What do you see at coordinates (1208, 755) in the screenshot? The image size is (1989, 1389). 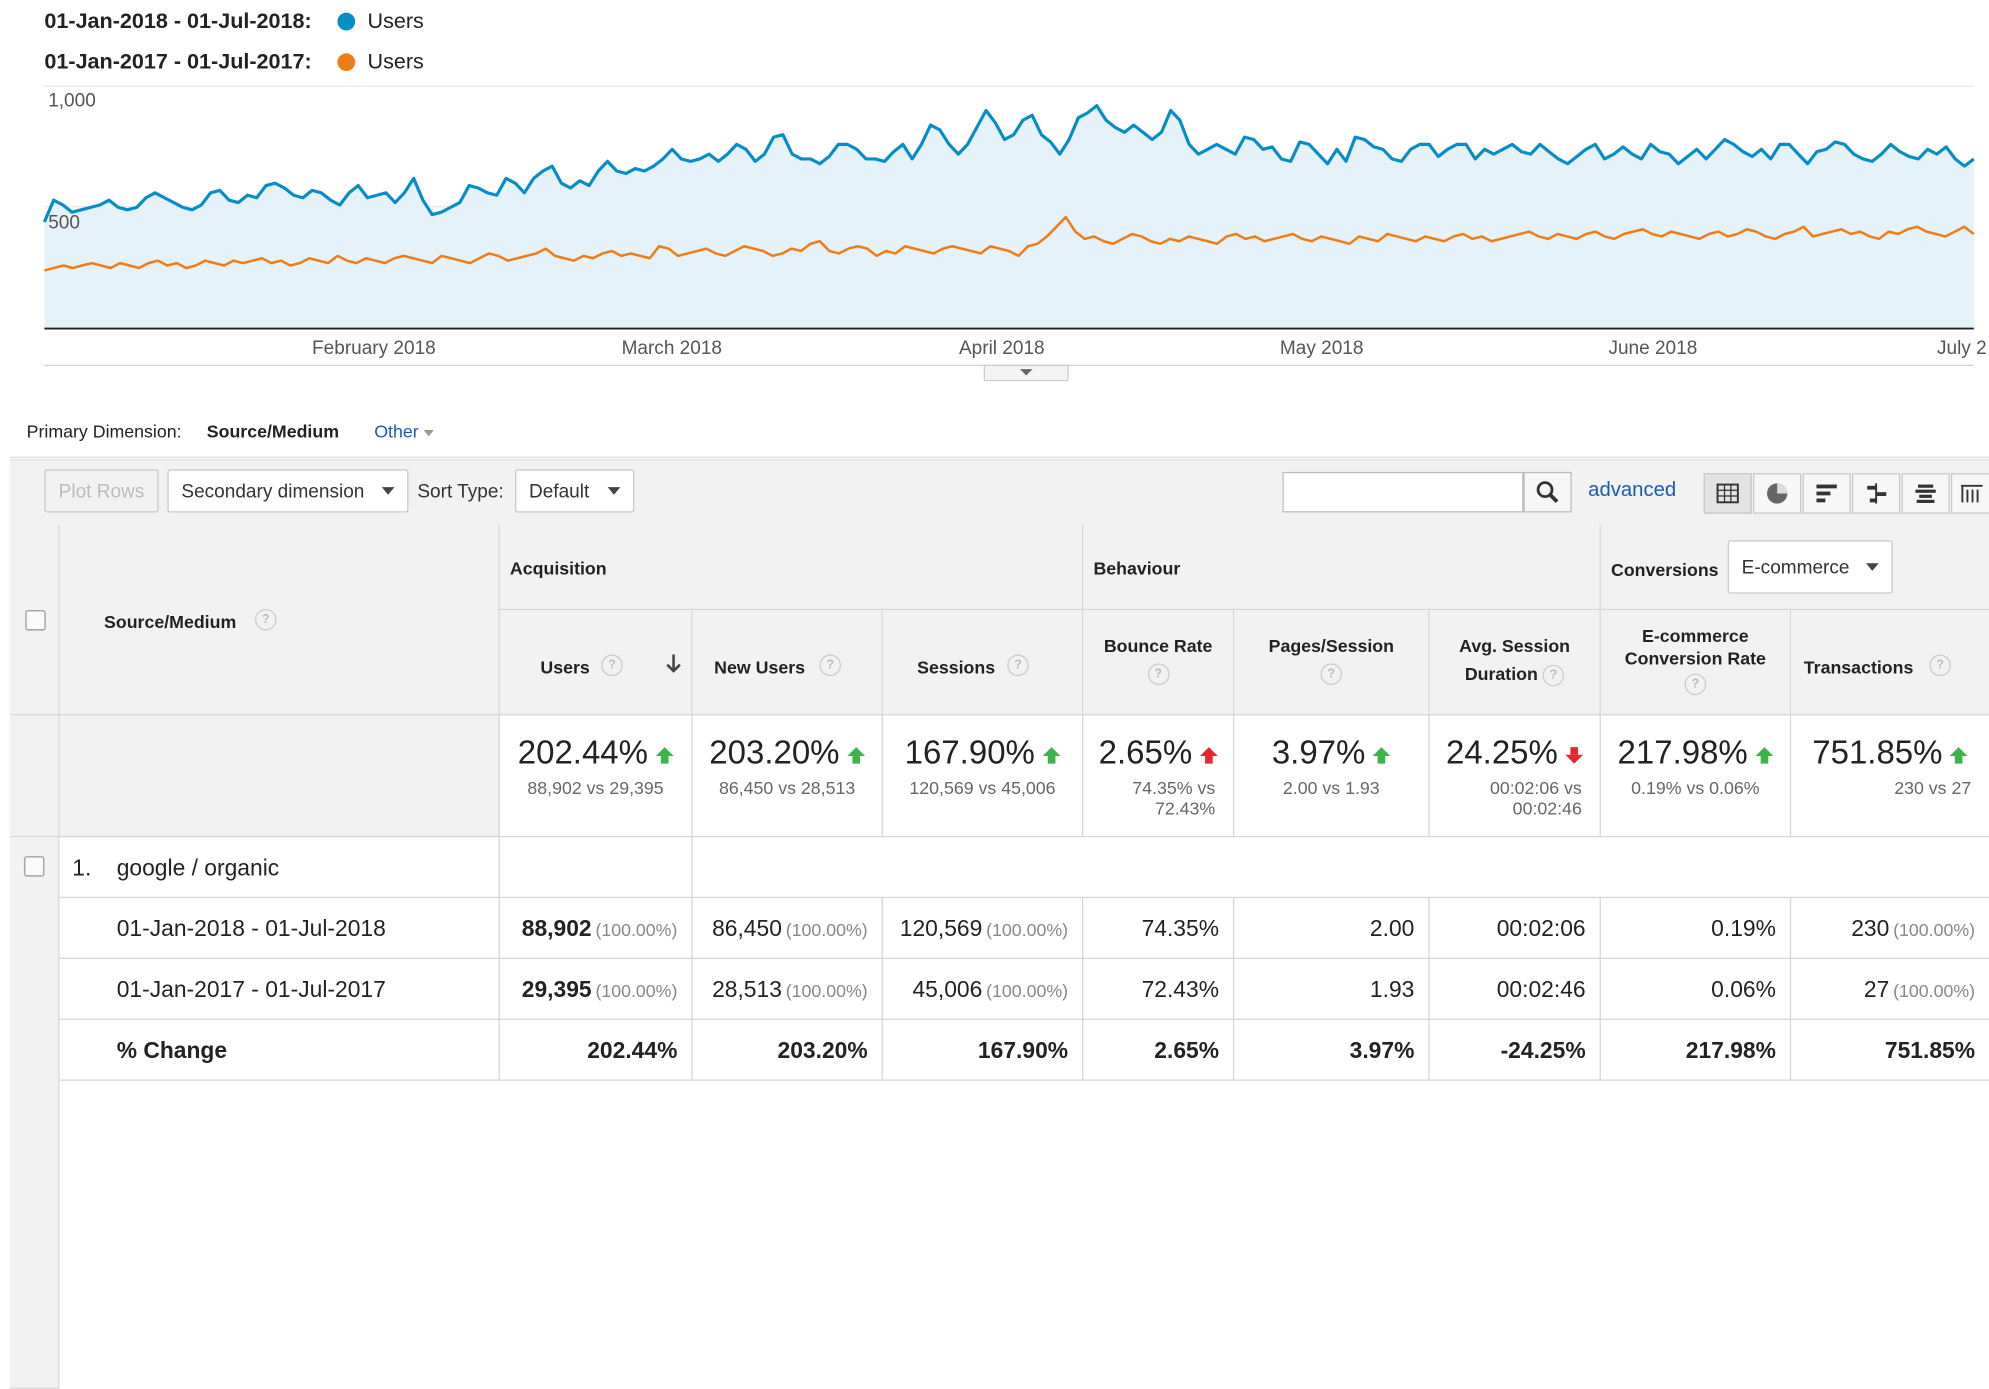 I see `arrow-up-red-icon` at bounding box center [1208, 755].